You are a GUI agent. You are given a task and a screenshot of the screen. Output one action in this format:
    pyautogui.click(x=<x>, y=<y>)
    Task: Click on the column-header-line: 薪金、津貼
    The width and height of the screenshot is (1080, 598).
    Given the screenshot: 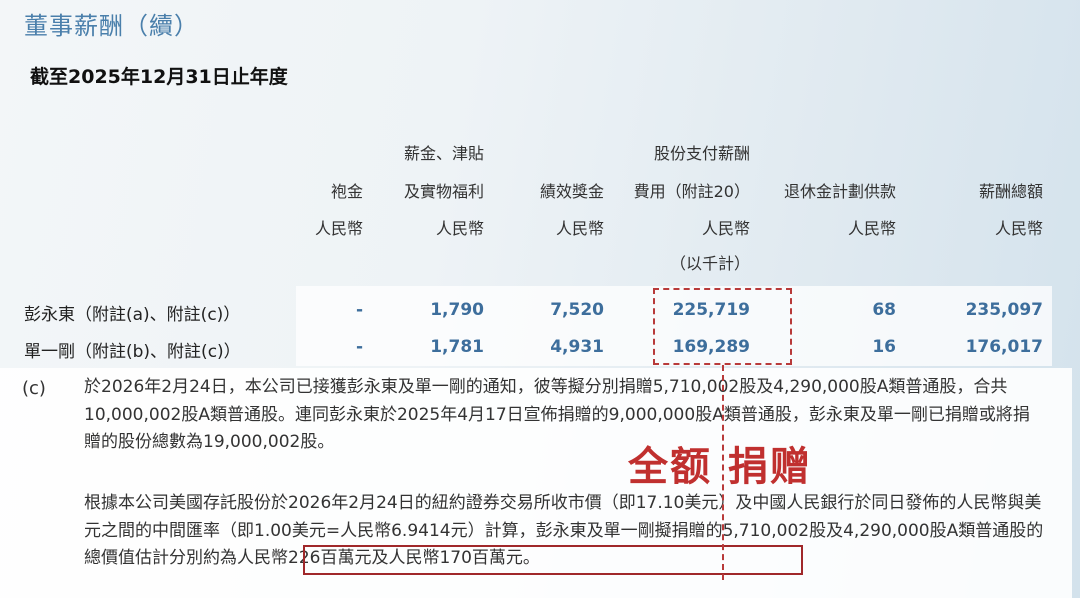 What is the action you would take?
    pyautogui.click(x=443, y=153)
    